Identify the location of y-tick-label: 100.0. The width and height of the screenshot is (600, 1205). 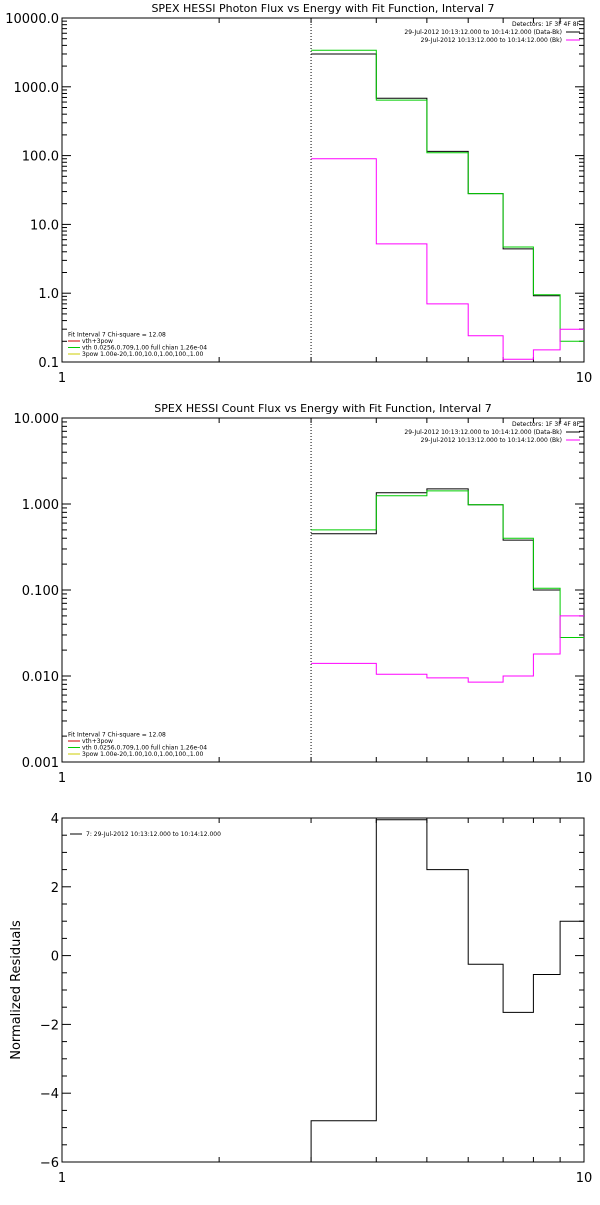
(40, 157).